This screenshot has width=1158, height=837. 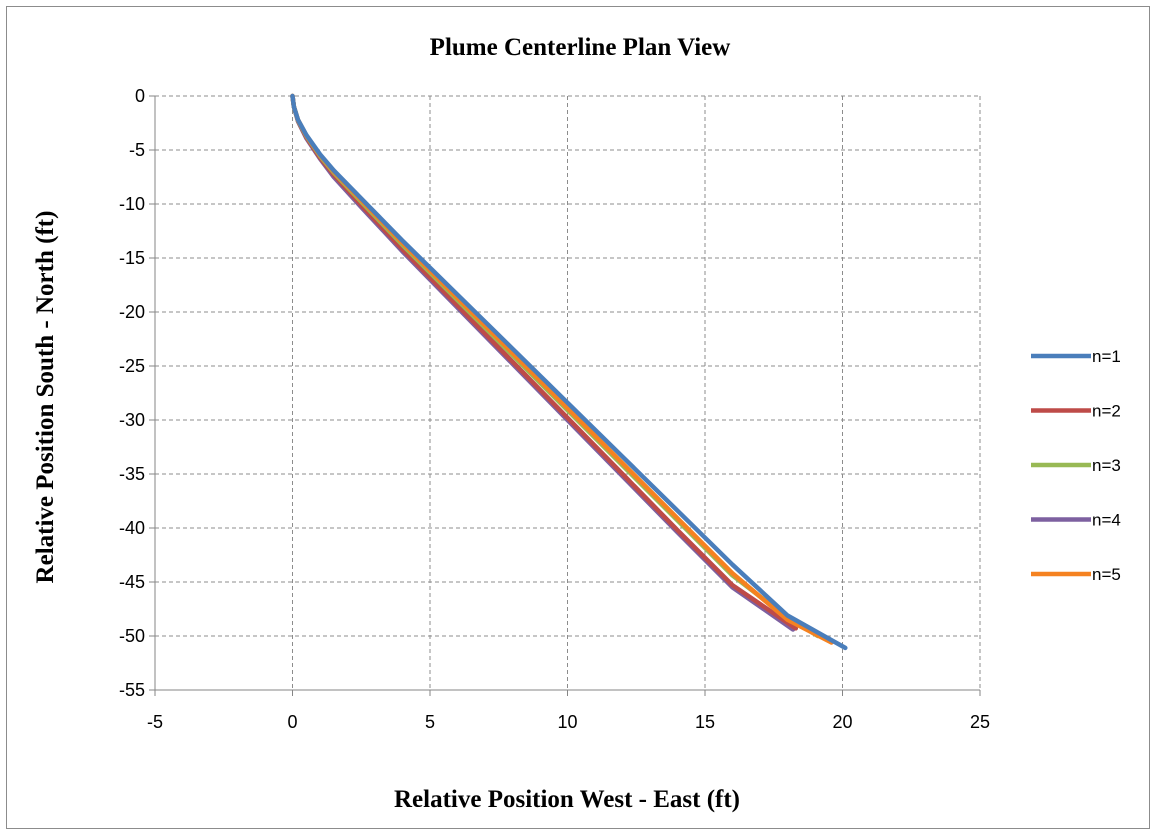 I want to click on chart-title: Plume Centerline Plan View, so click(x=580, y=47).